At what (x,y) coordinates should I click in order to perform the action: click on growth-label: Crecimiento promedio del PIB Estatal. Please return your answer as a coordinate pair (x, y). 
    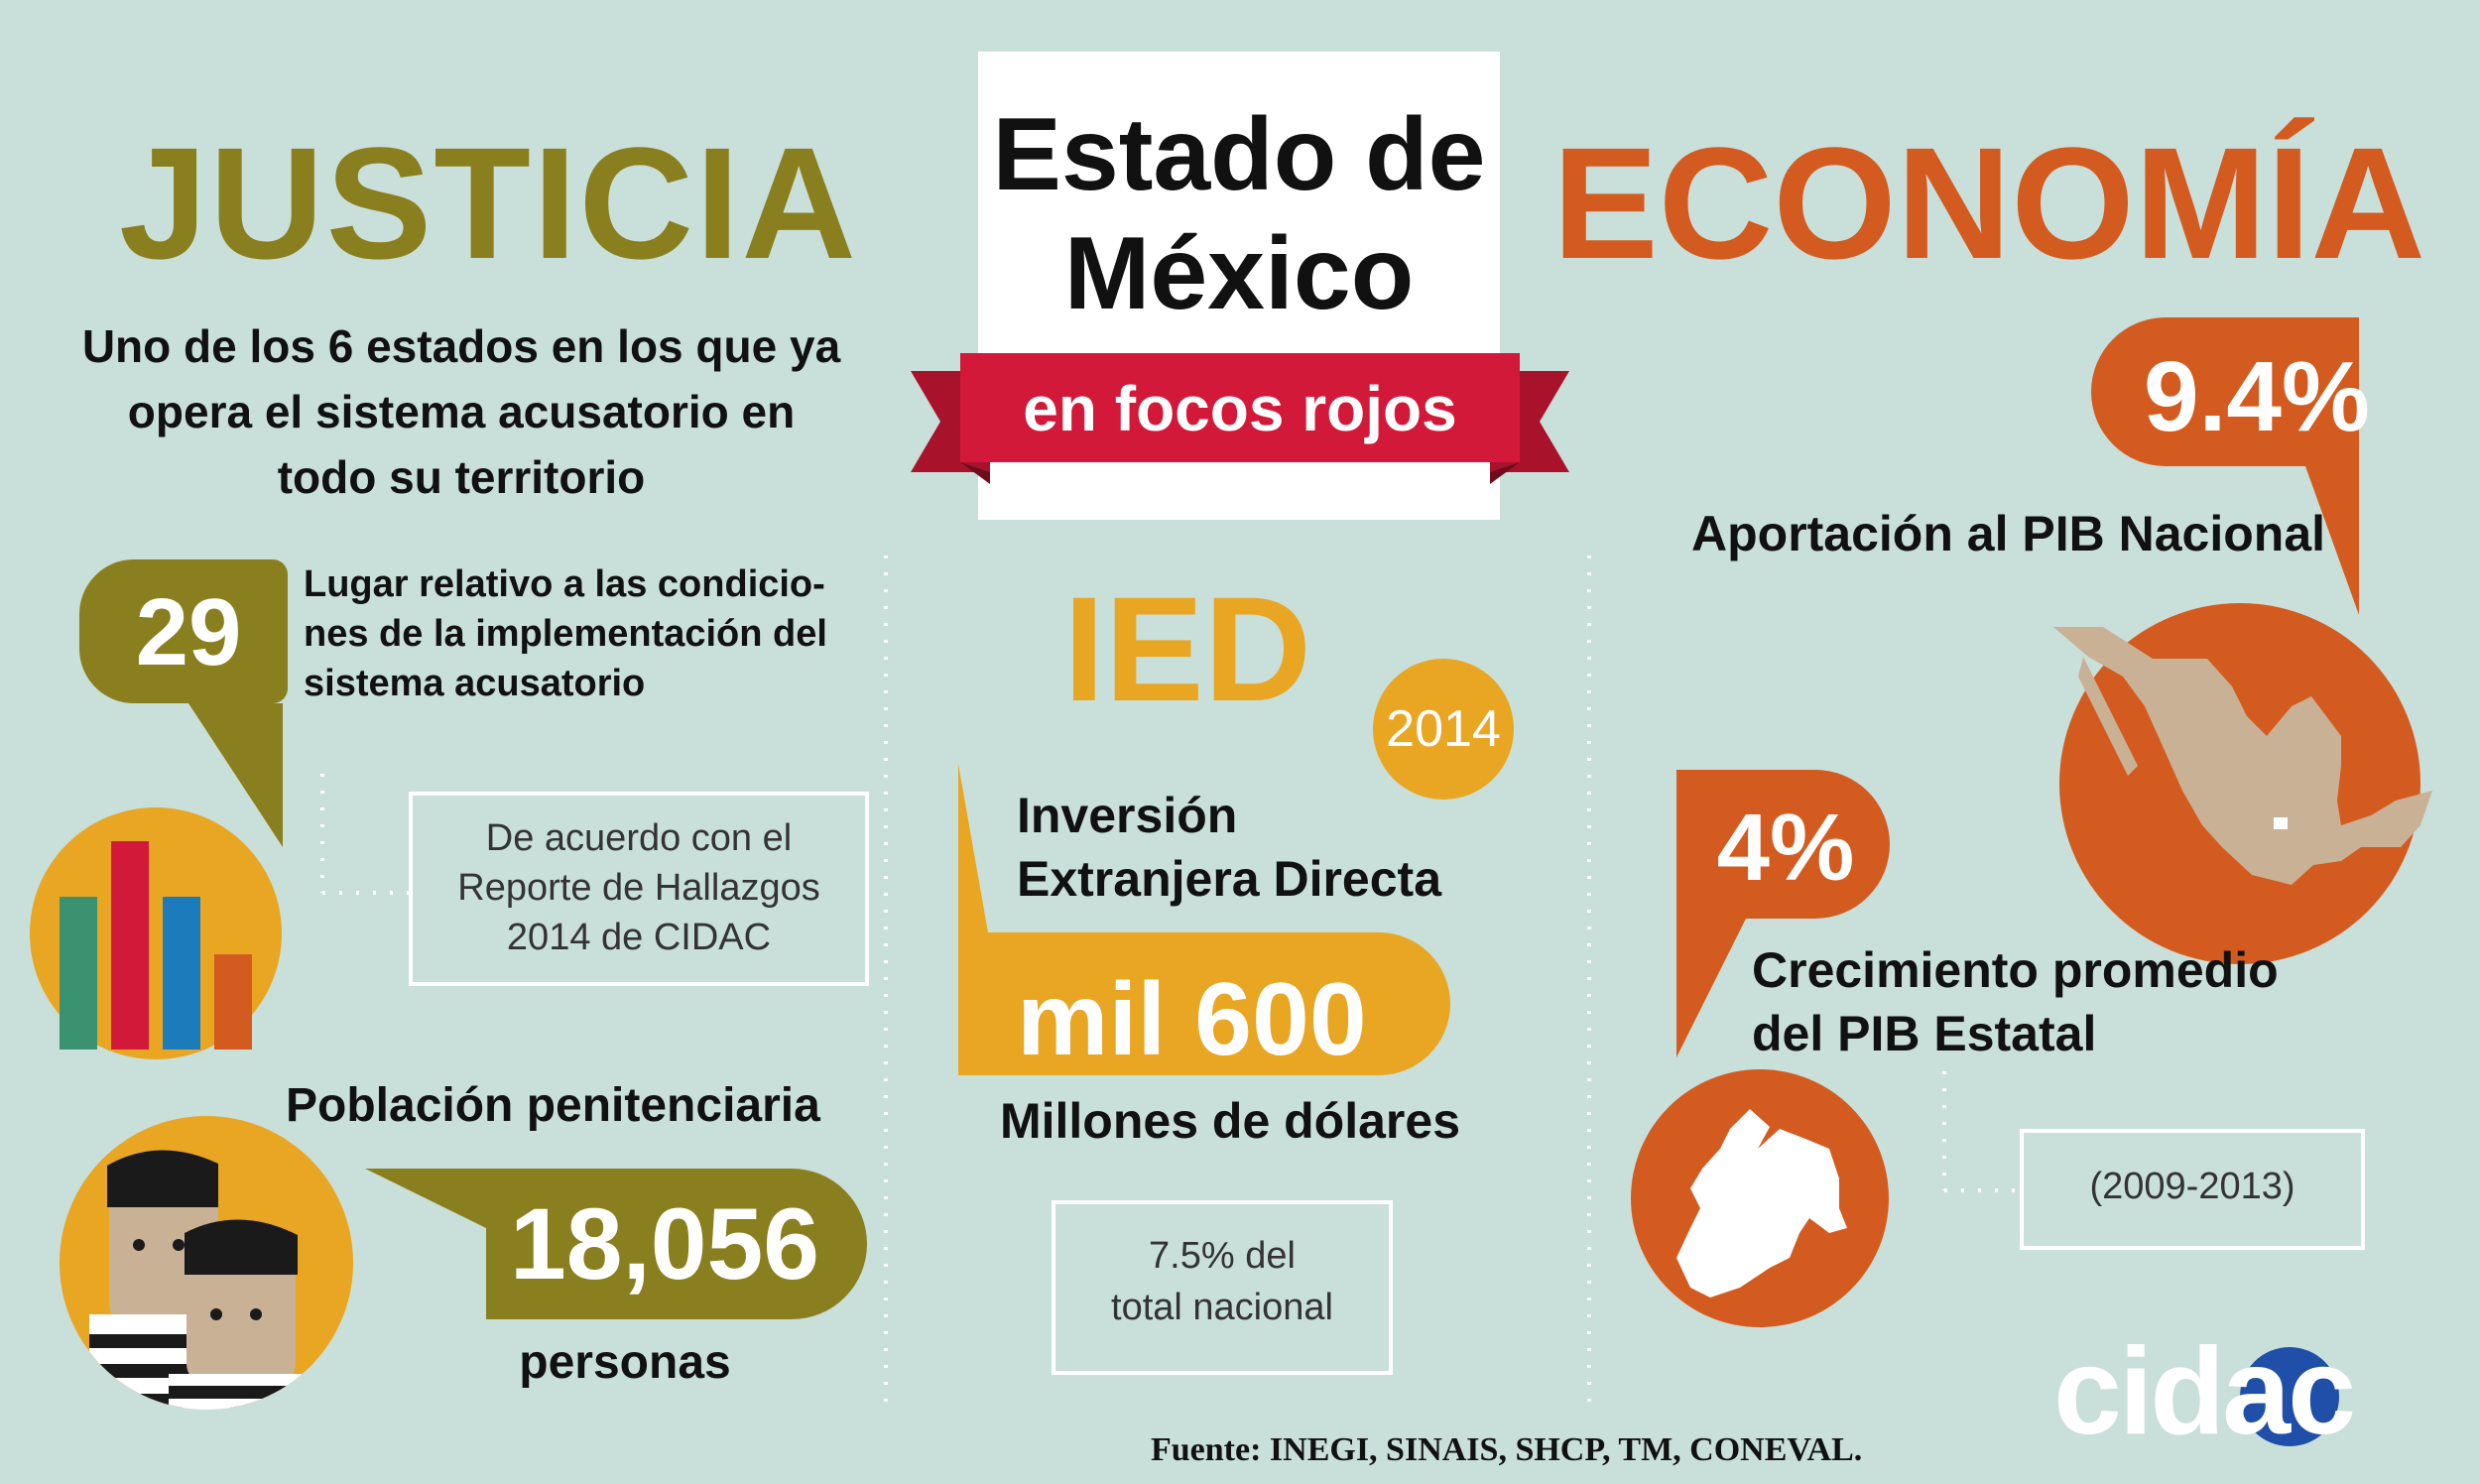
    Looking at the image, I should click on (2015, 1001).